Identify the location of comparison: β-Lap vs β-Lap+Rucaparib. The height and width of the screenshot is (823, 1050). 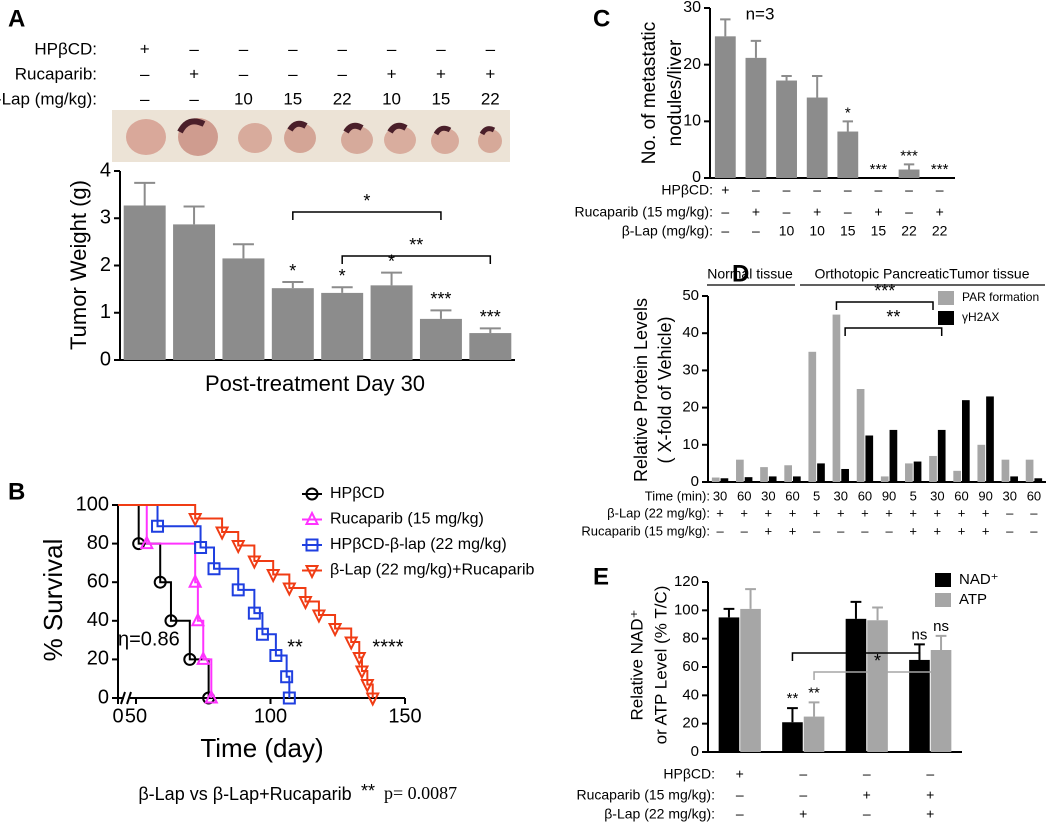
(244, 794).